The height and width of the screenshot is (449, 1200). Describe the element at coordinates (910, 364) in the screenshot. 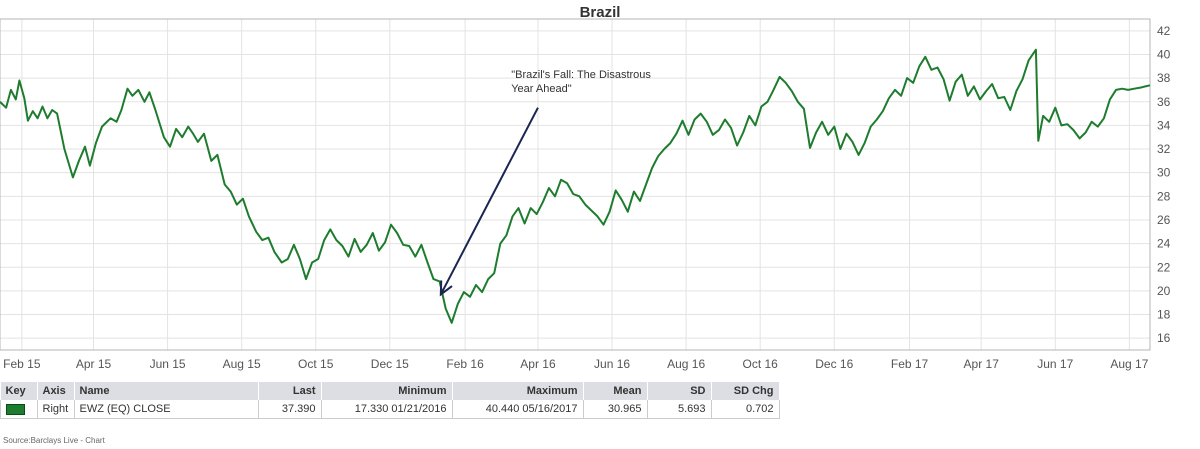

I see `x-tick-label: Feb 17` at that location.